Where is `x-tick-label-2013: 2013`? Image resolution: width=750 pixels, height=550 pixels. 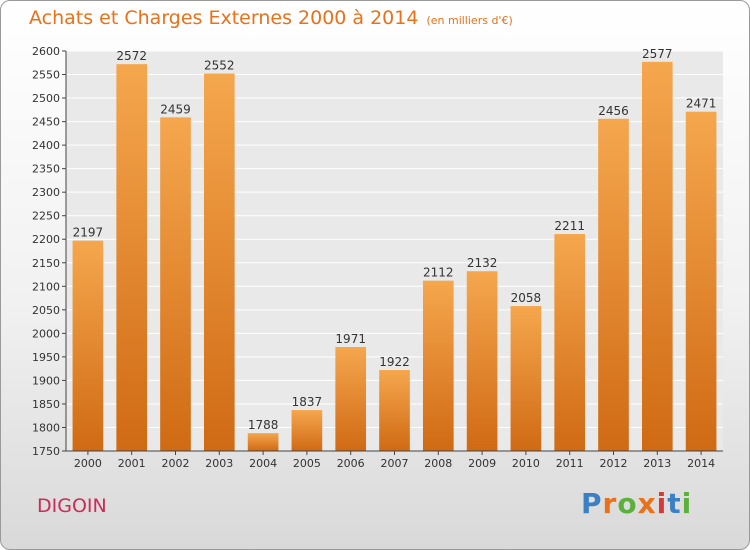 x-tick-label-2013: 2013 is located at coordinates (657, 463).